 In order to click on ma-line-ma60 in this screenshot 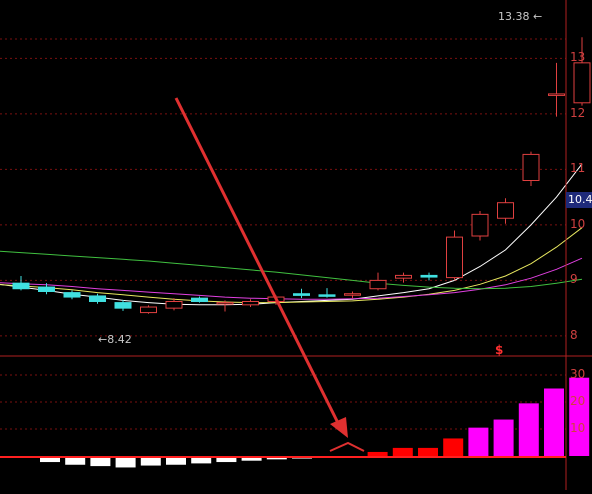, I will do `click(291, 270)`.